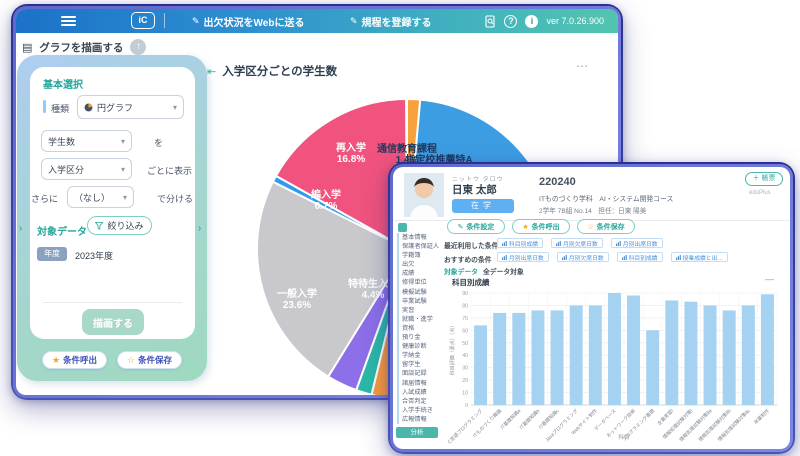 This screenshot has height=456, width=800. What do you see at coordinates (423, 410) in the screenshot?
I see `popup-menu-item: 入学手続き` at bounding box center [423, 410].